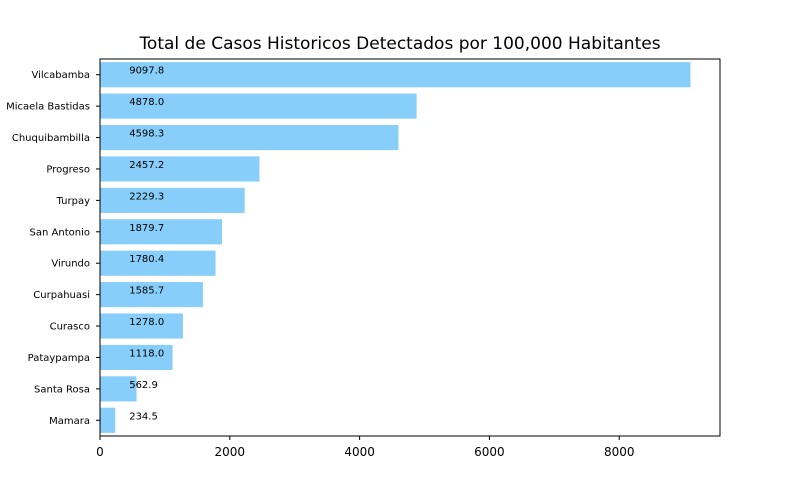 This screenshot has width=800, height=495. What do you see at coordinates (143, 416) in the screenshot?
I see `data-label: 234.5` at bounding box center [143, 416].